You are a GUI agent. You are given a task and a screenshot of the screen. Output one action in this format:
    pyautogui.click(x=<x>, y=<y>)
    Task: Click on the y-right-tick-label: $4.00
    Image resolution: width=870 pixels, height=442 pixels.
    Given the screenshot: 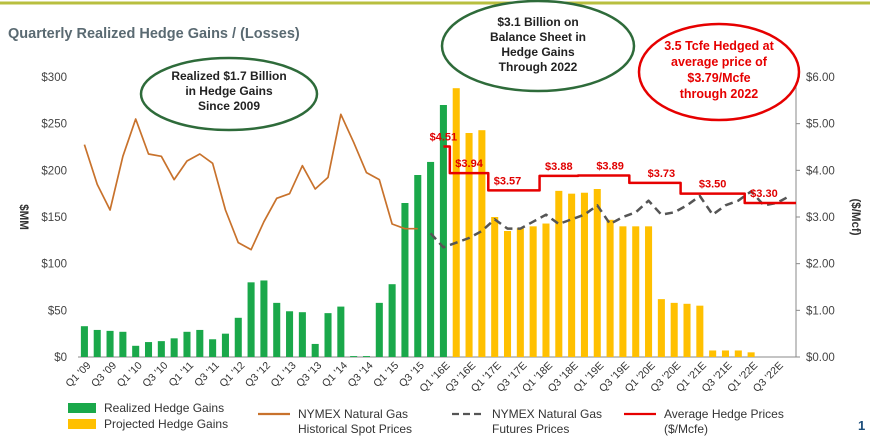 What is the action you would take?
    pyautogui.click(x=820, y=171)
    